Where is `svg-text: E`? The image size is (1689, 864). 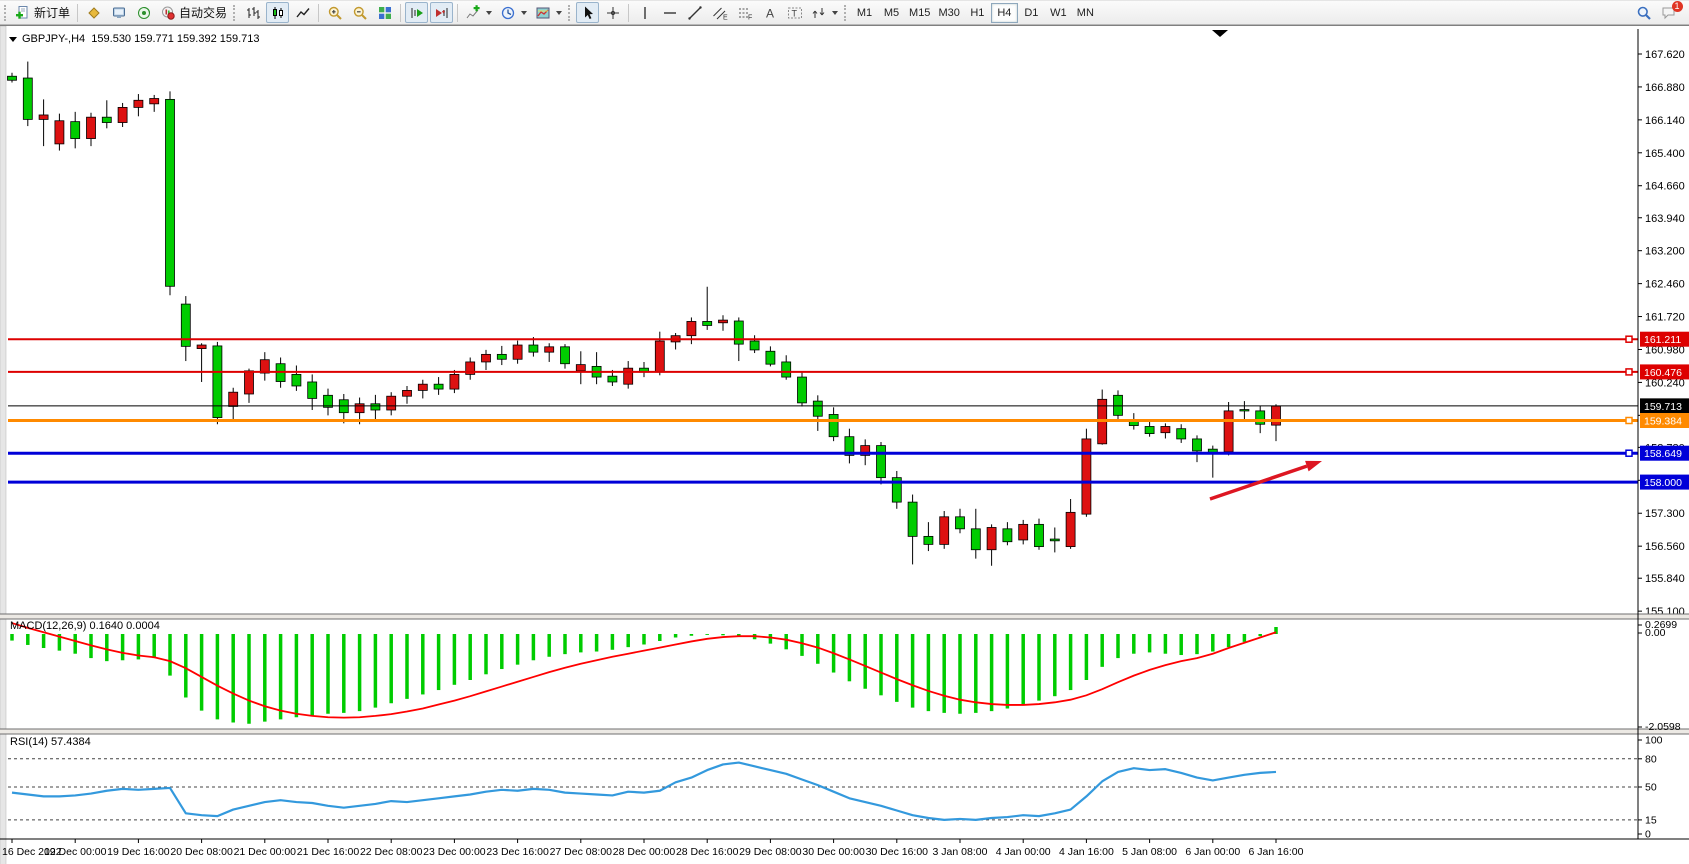
svg-text: E is located at coordinates (725, 17).